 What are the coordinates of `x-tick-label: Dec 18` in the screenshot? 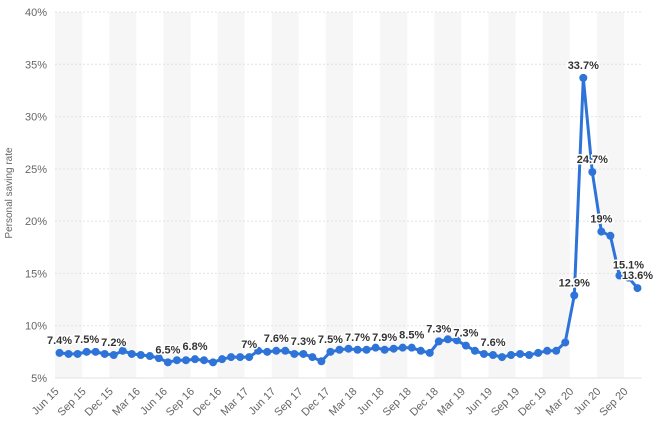 It's located at (424, 402).